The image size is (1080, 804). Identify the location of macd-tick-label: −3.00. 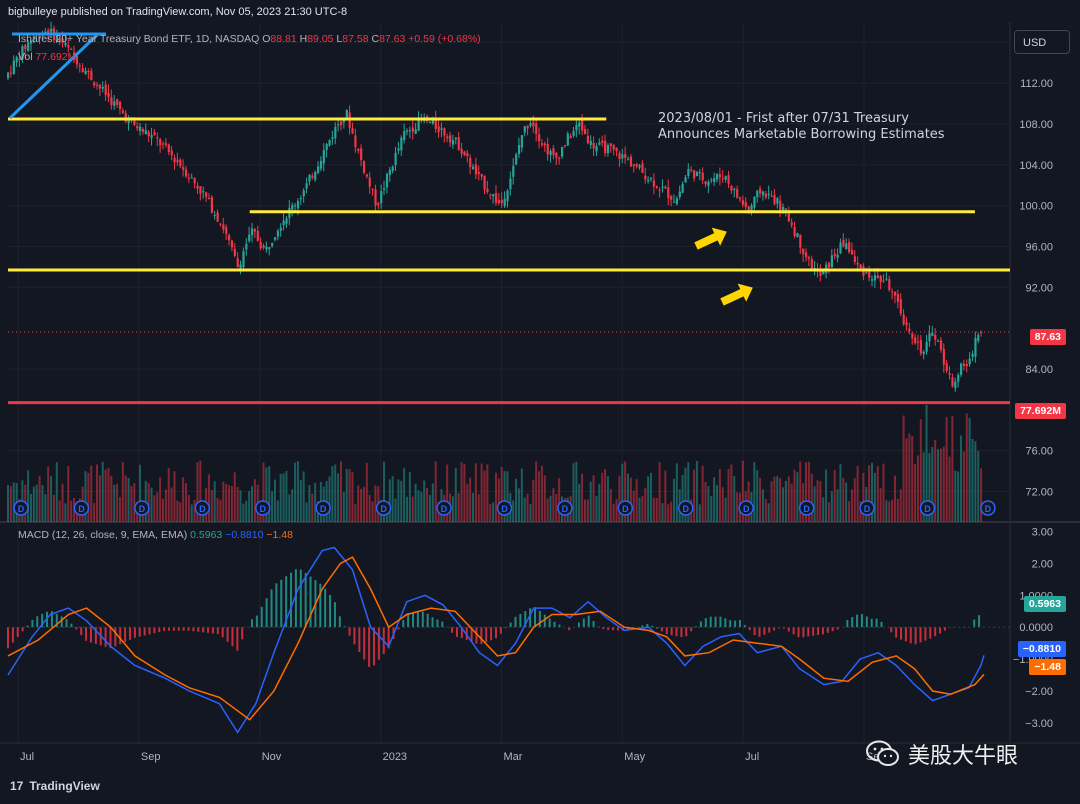
(1039, 724).